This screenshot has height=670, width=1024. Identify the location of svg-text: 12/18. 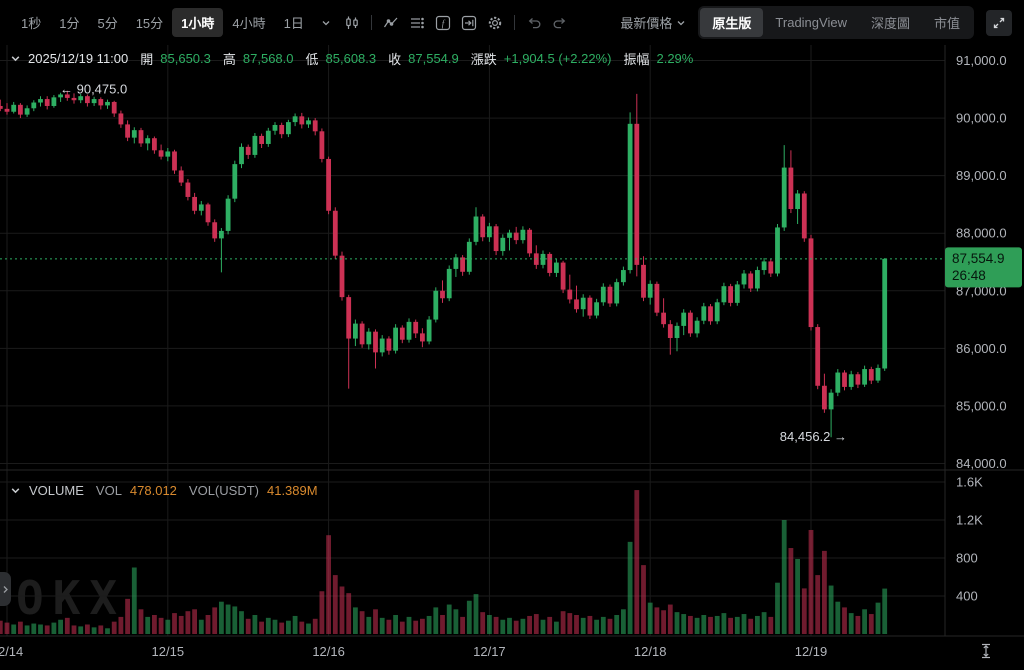
(650, 651).